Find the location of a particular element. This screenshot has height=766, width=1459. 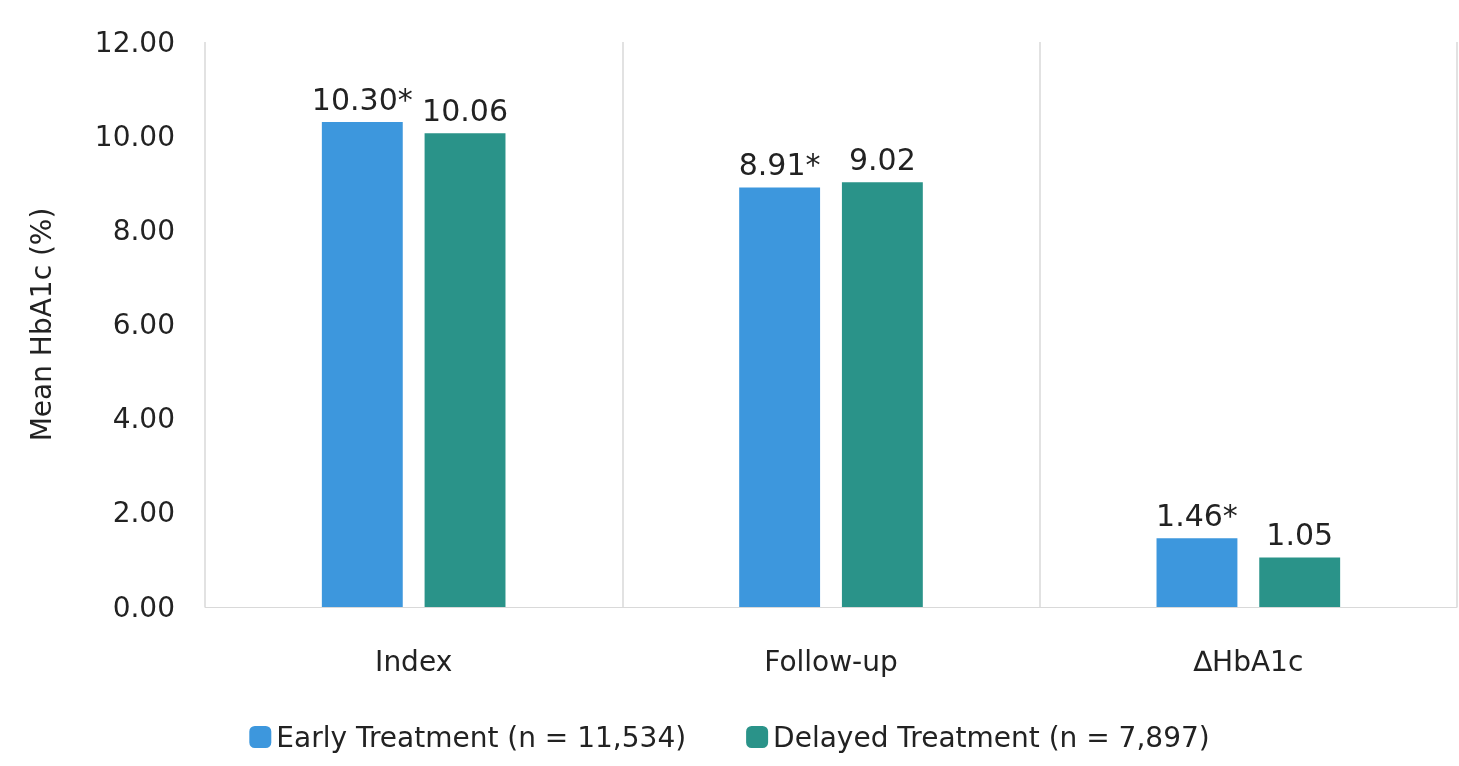

legend-label: Early Treatment (n = 11,534) is located at coordinates (481, 737).